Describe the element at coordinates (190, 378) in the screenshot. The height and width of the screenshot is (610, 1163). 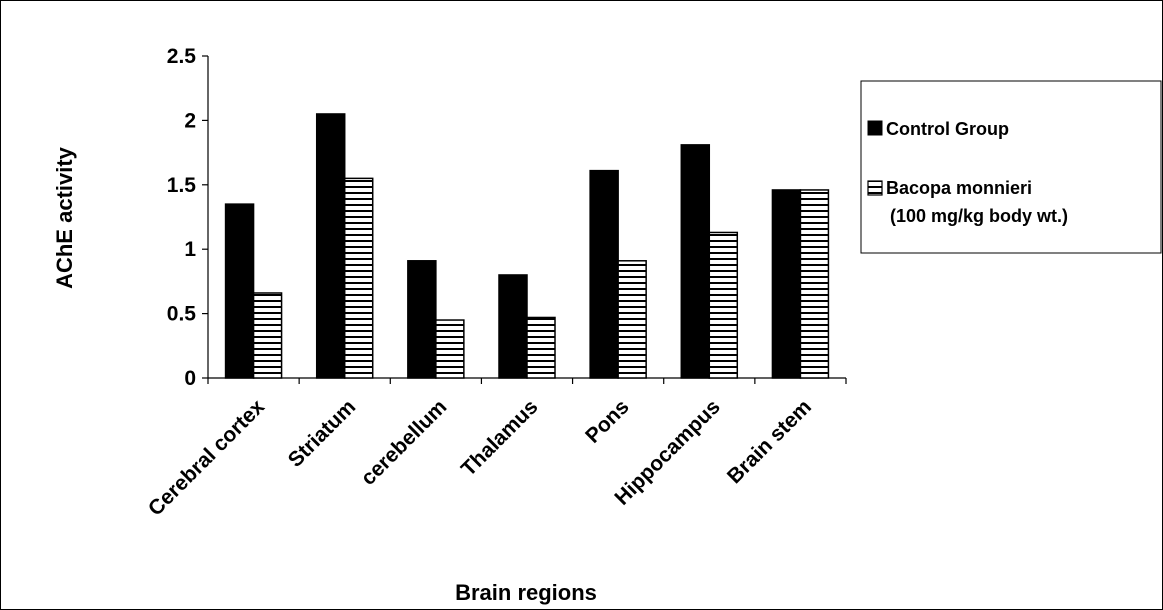
I see `y-tick-label: 0` at that location.